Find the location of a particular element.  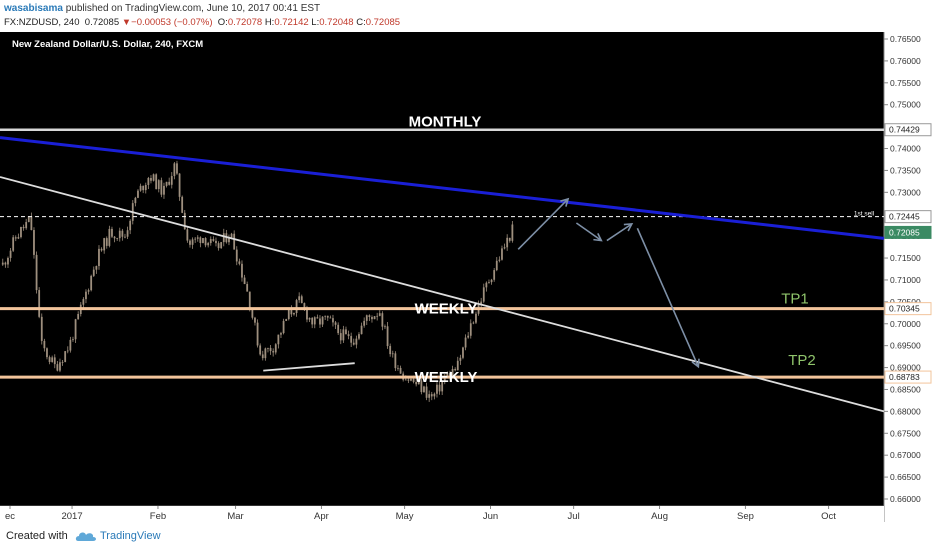

y-tick-label: 0.73500 is located at coordinates (905, 170).